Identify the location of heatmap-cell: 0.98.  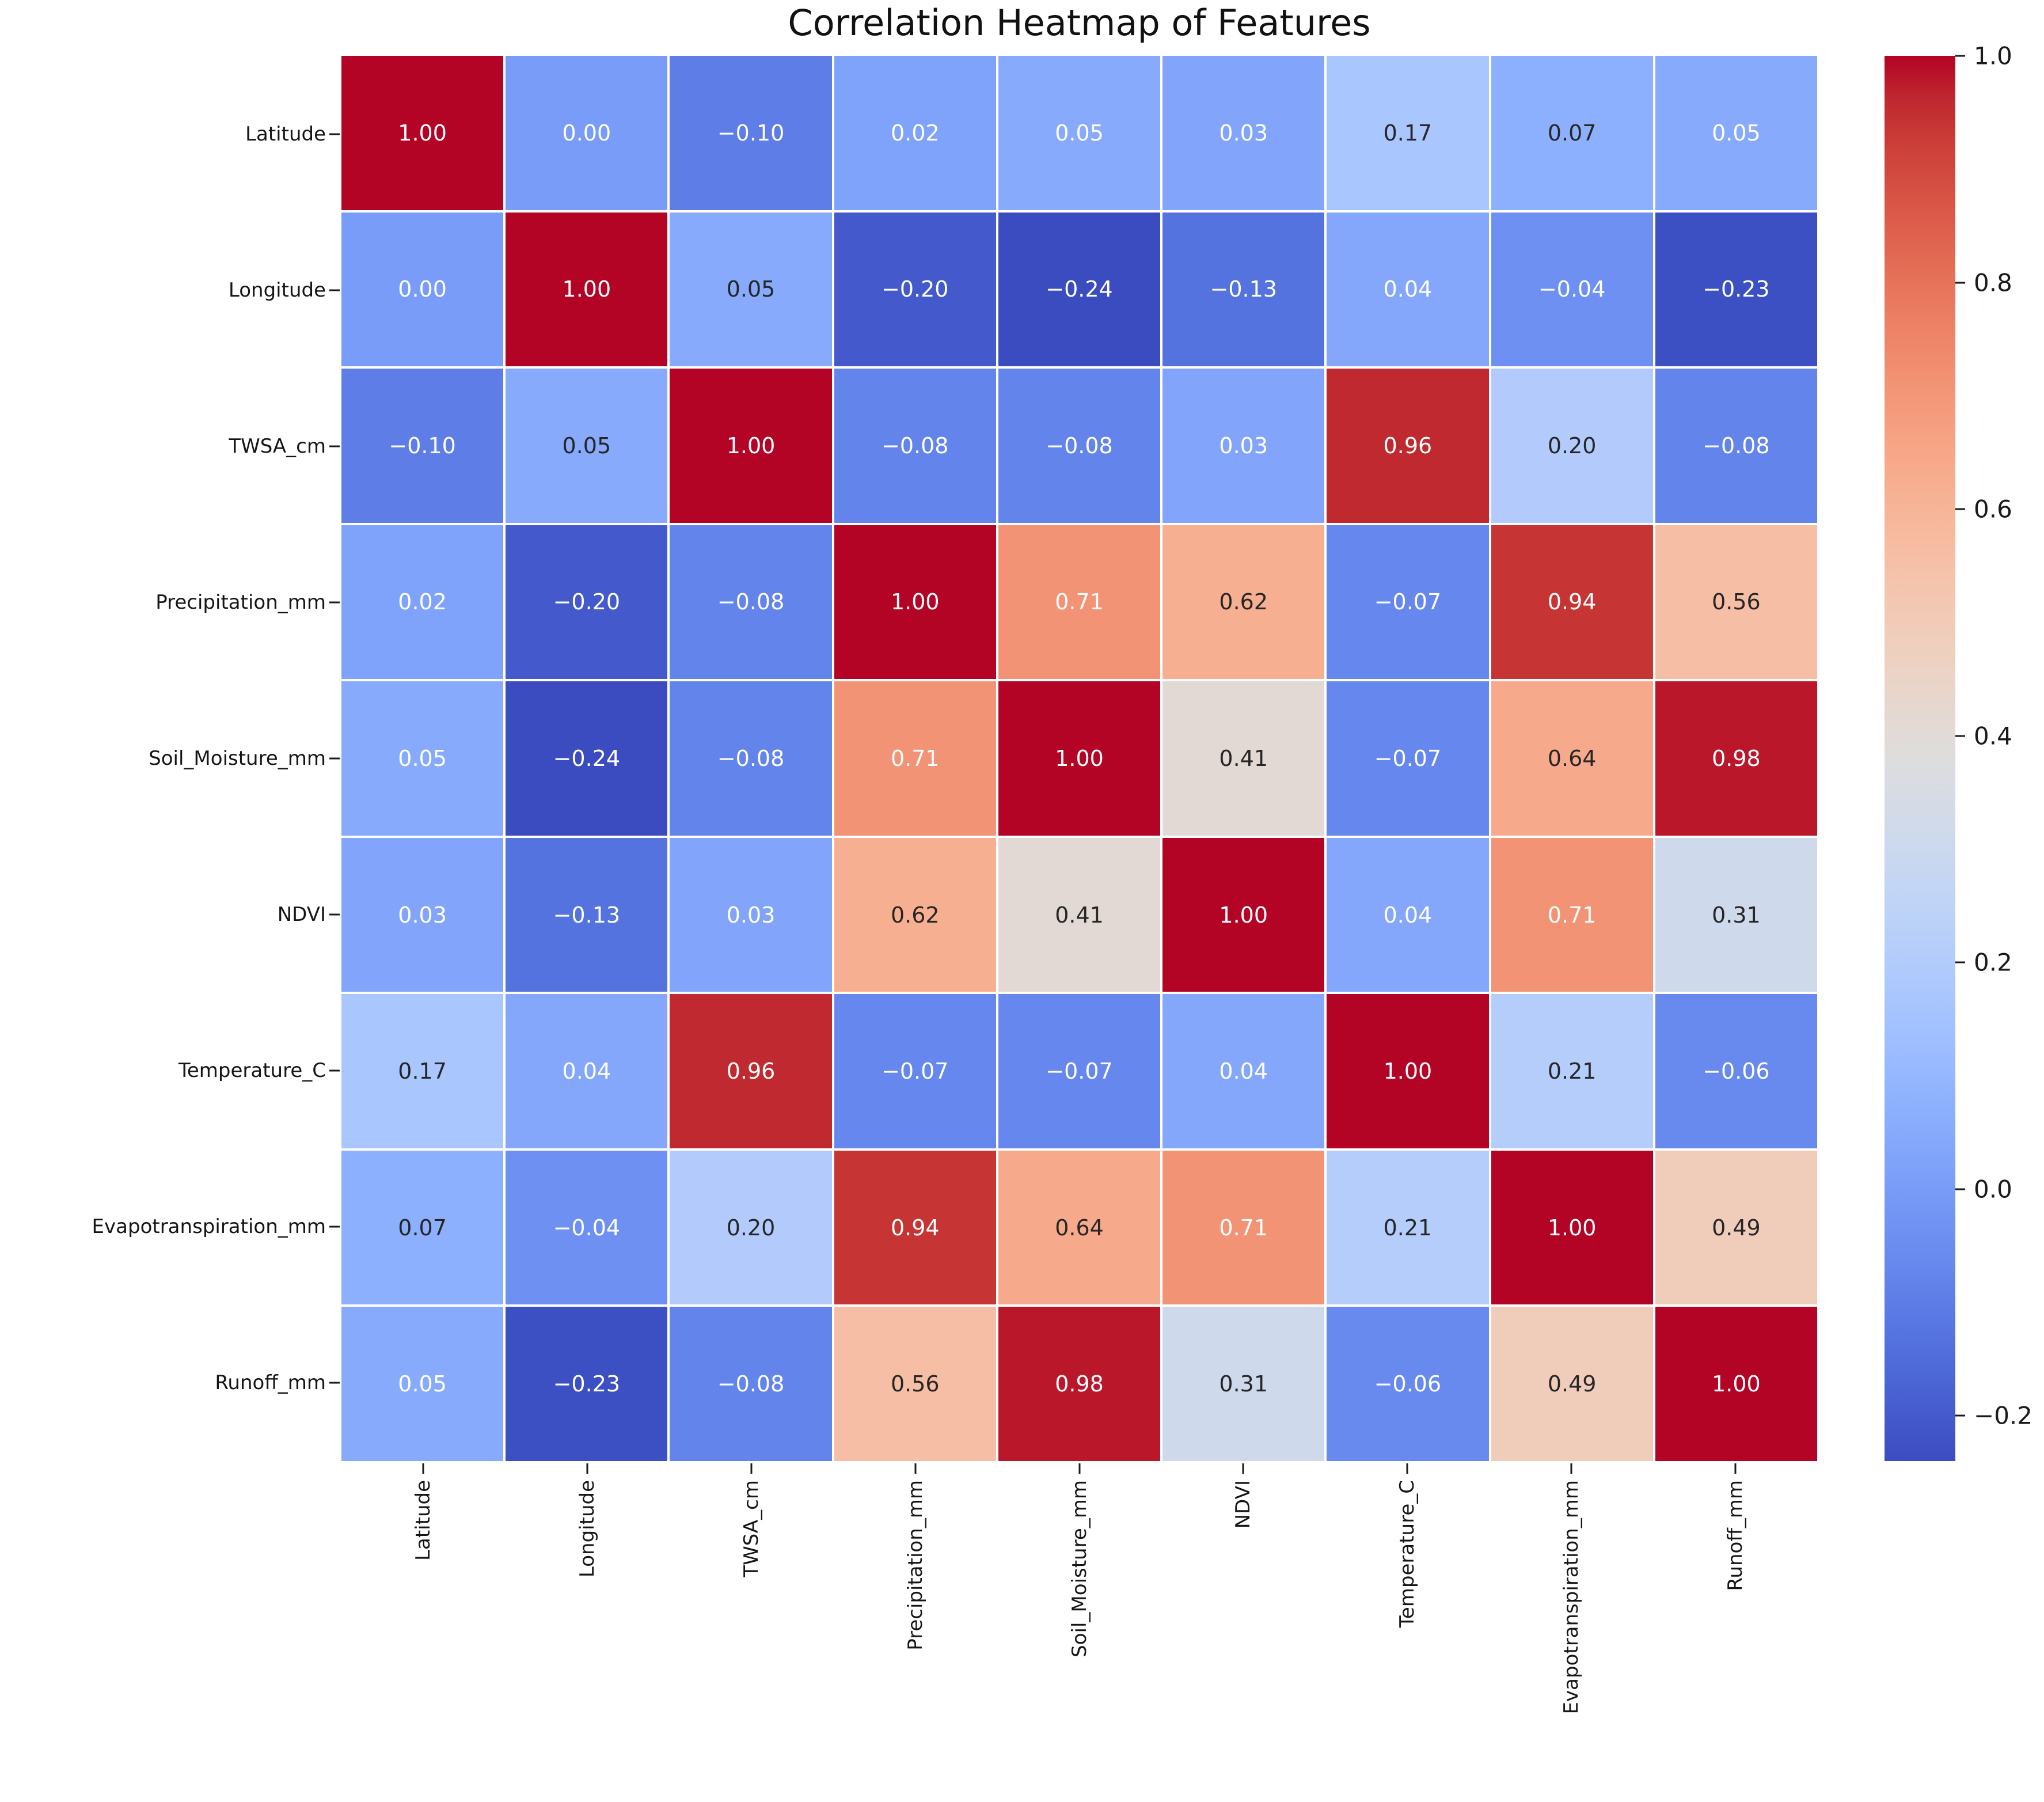
(1736, 758).